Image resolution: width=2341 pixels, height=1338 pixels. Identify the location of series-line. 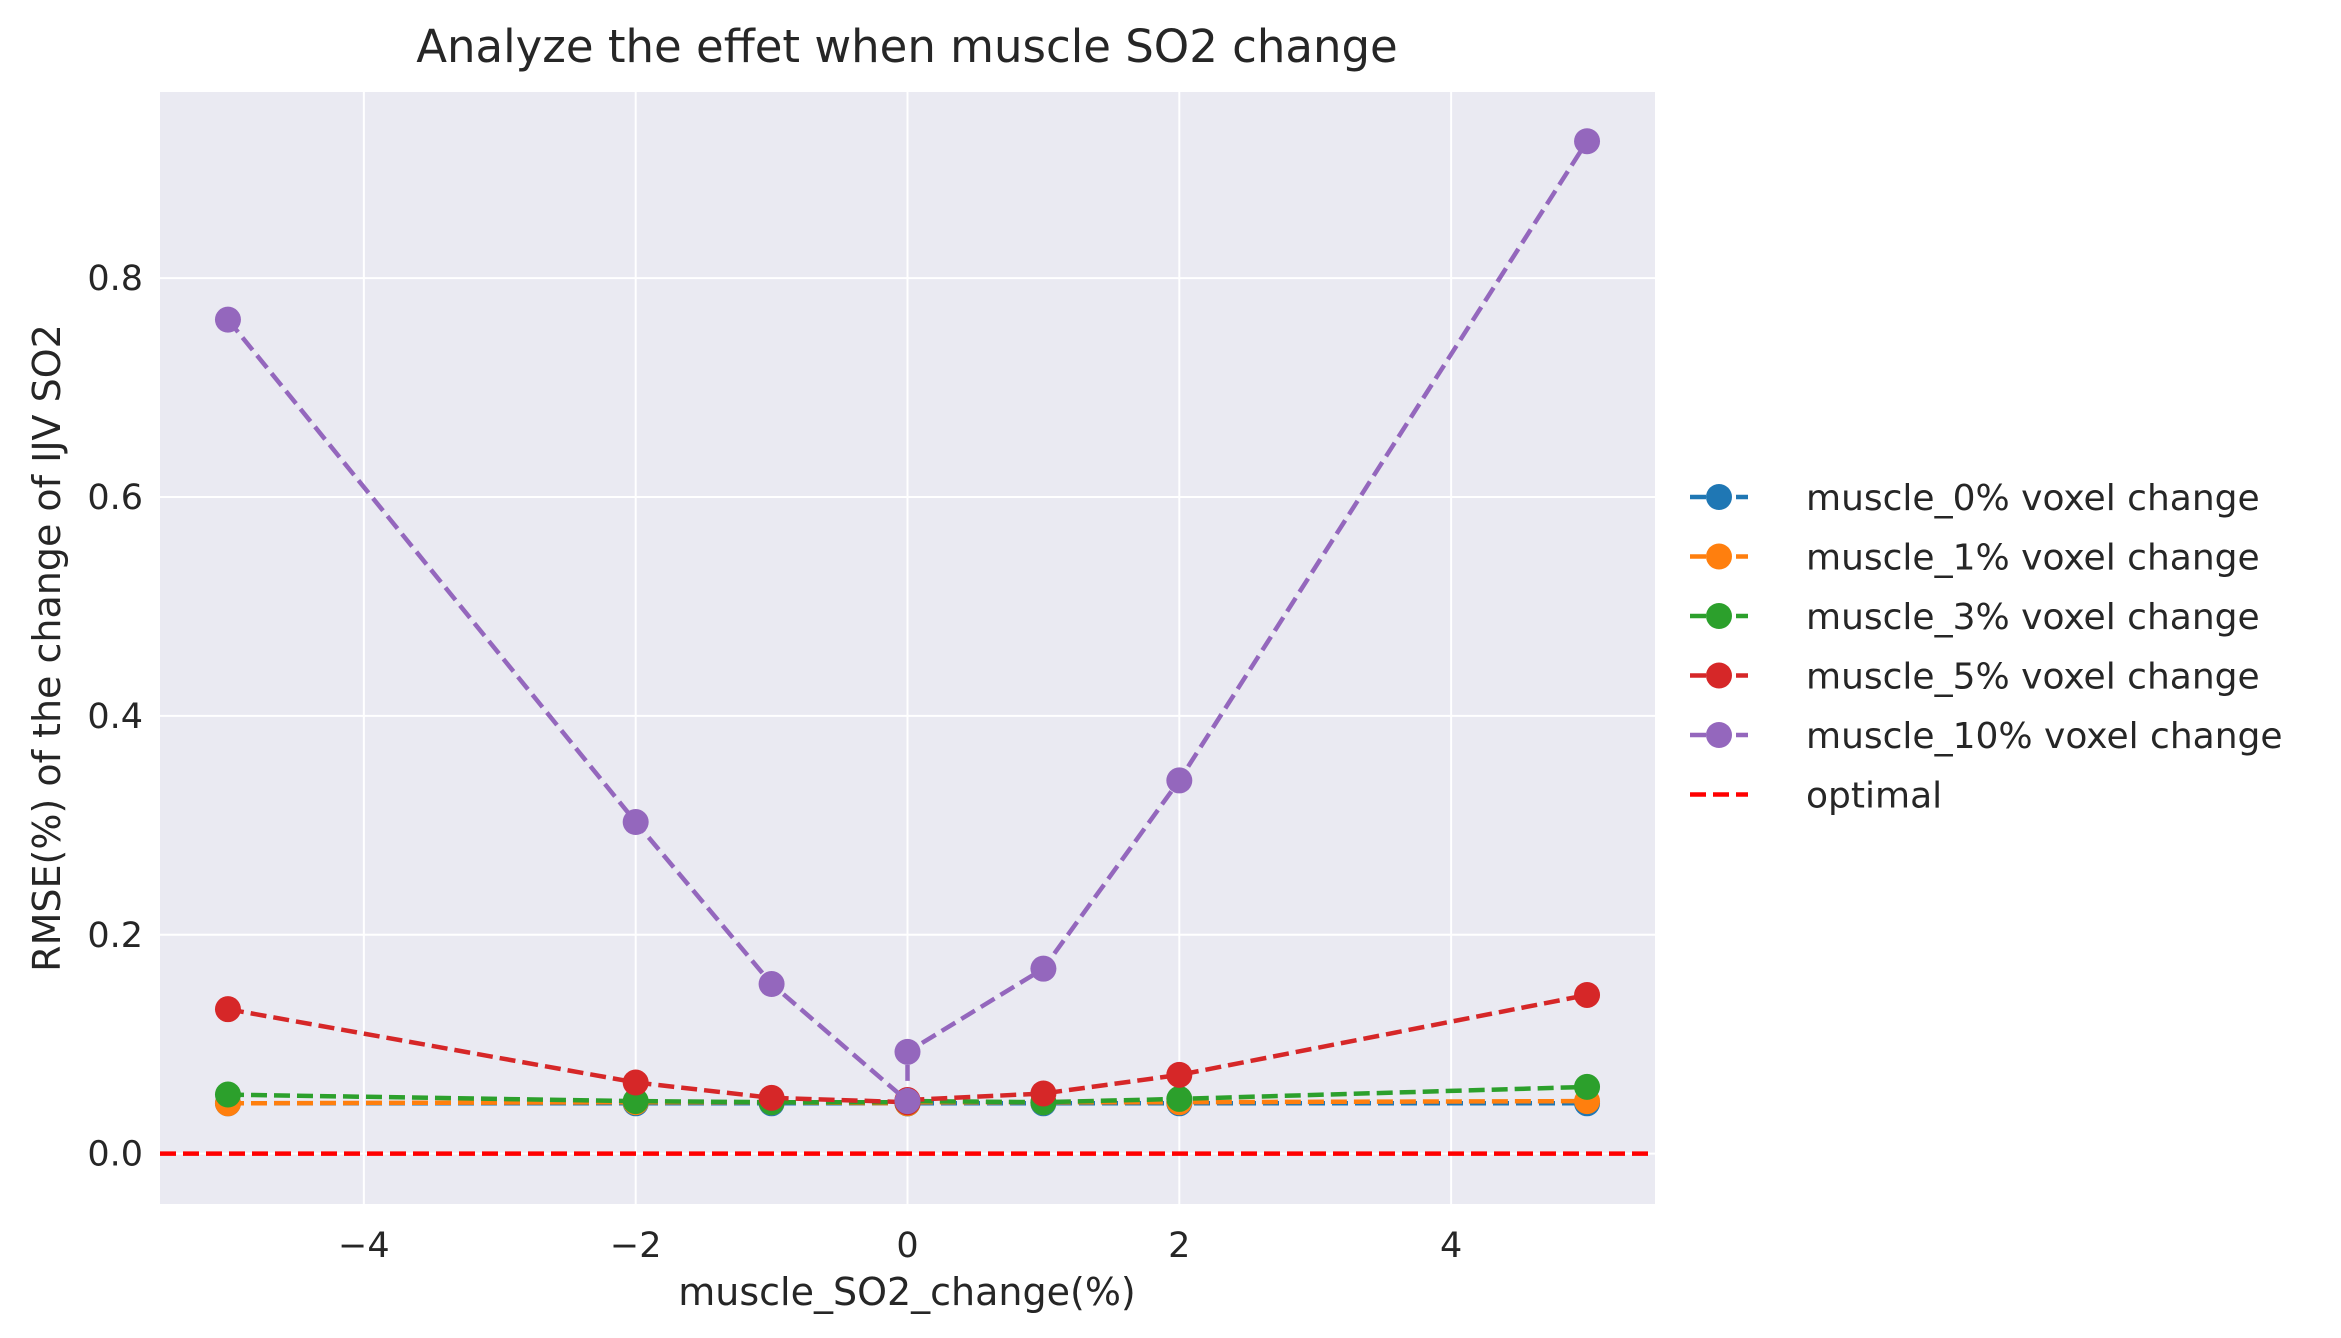
(907, 1048).